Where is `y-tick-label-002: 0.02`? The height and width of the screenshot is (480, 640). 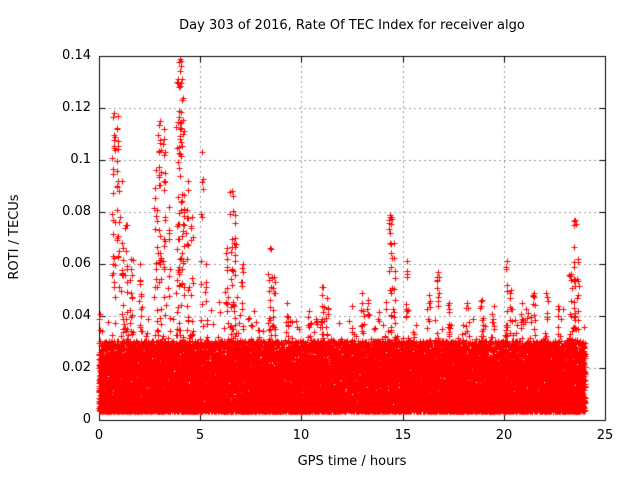 y-tick-label-002: 0.02 is located at coordinates (76, 367).